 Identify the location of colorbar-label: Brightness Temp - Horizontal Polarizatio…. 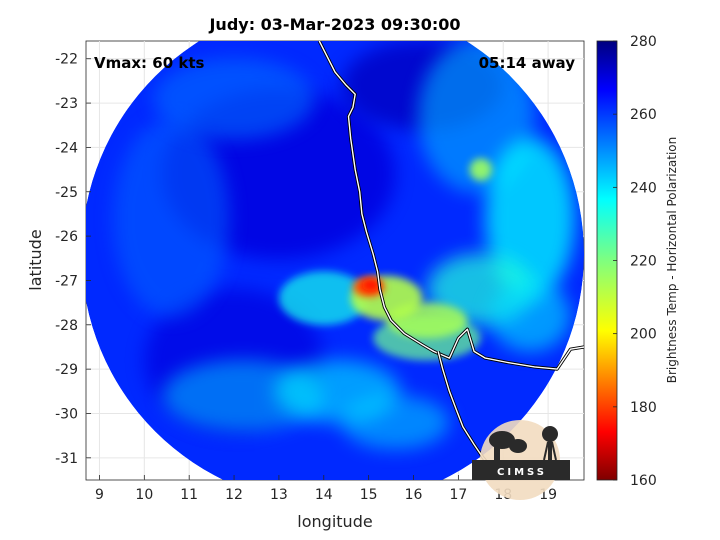
(672, 260).